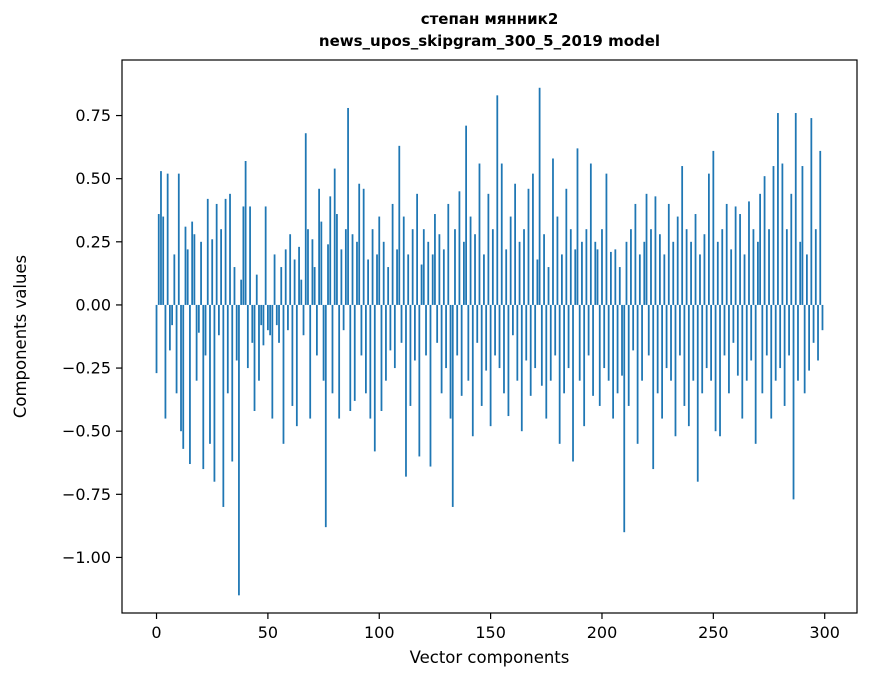 Image resolution: width=880 pixels, height=700 pixels. Describe the element at coordinates (379, 632) in the screenshot. I see `x-tick-label: 100` at that location.